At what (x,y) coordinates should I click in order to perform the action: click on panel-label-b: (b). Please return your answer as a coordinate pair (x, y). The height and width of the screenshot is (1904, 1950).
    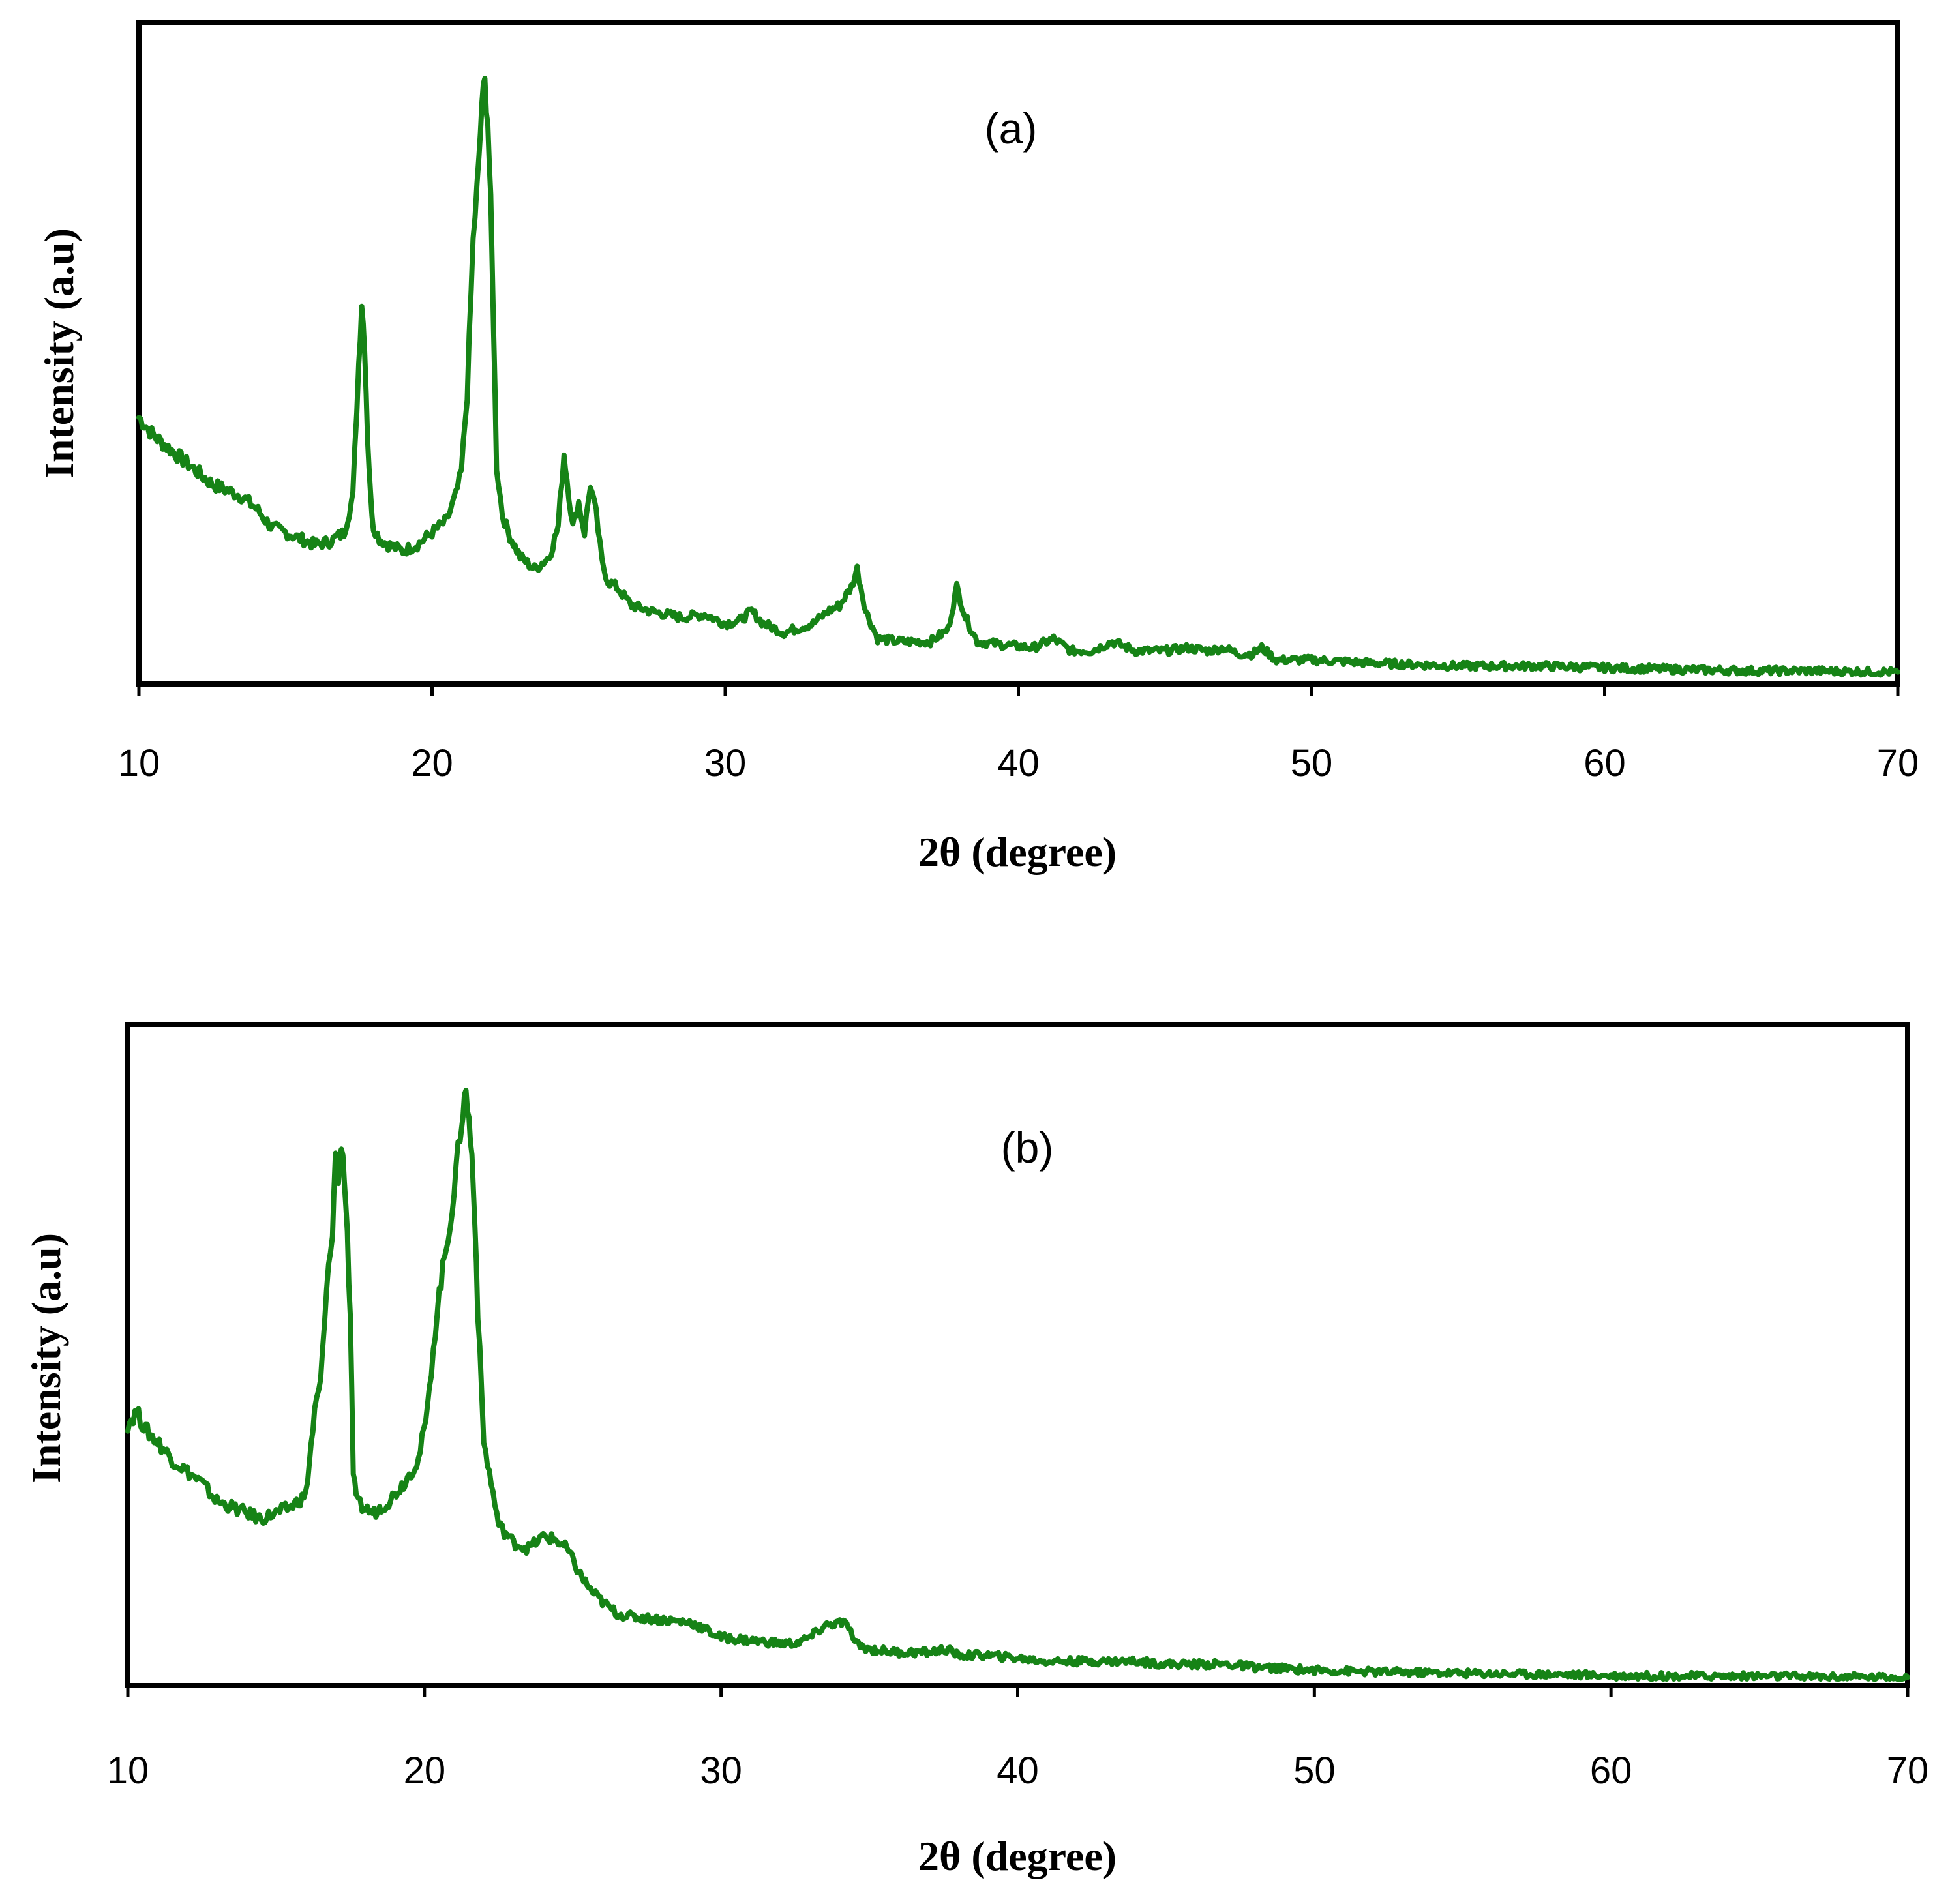
    Looking at the image, I should click on (1027, 1147).